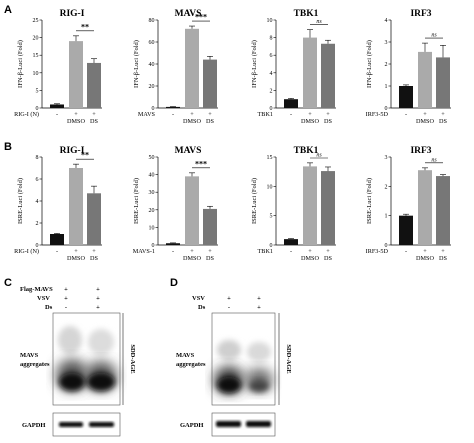 The height and width of the screenshot is (443, 474). I want to click on chart-b-tbk1-construct-label: TBK1, so click(265, 251).